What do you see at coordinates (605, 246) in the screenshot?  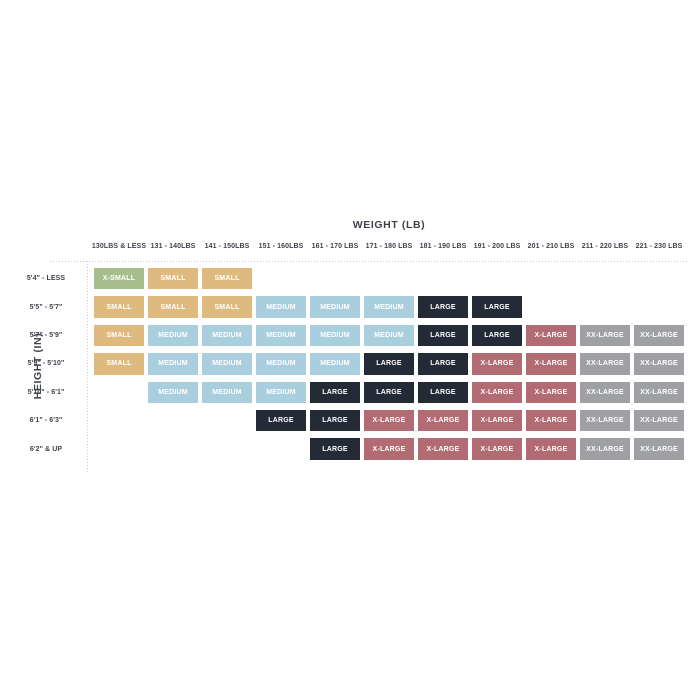 I see `weight-column-header: 211 - 220 LBS` at bounding box center [605, 246].